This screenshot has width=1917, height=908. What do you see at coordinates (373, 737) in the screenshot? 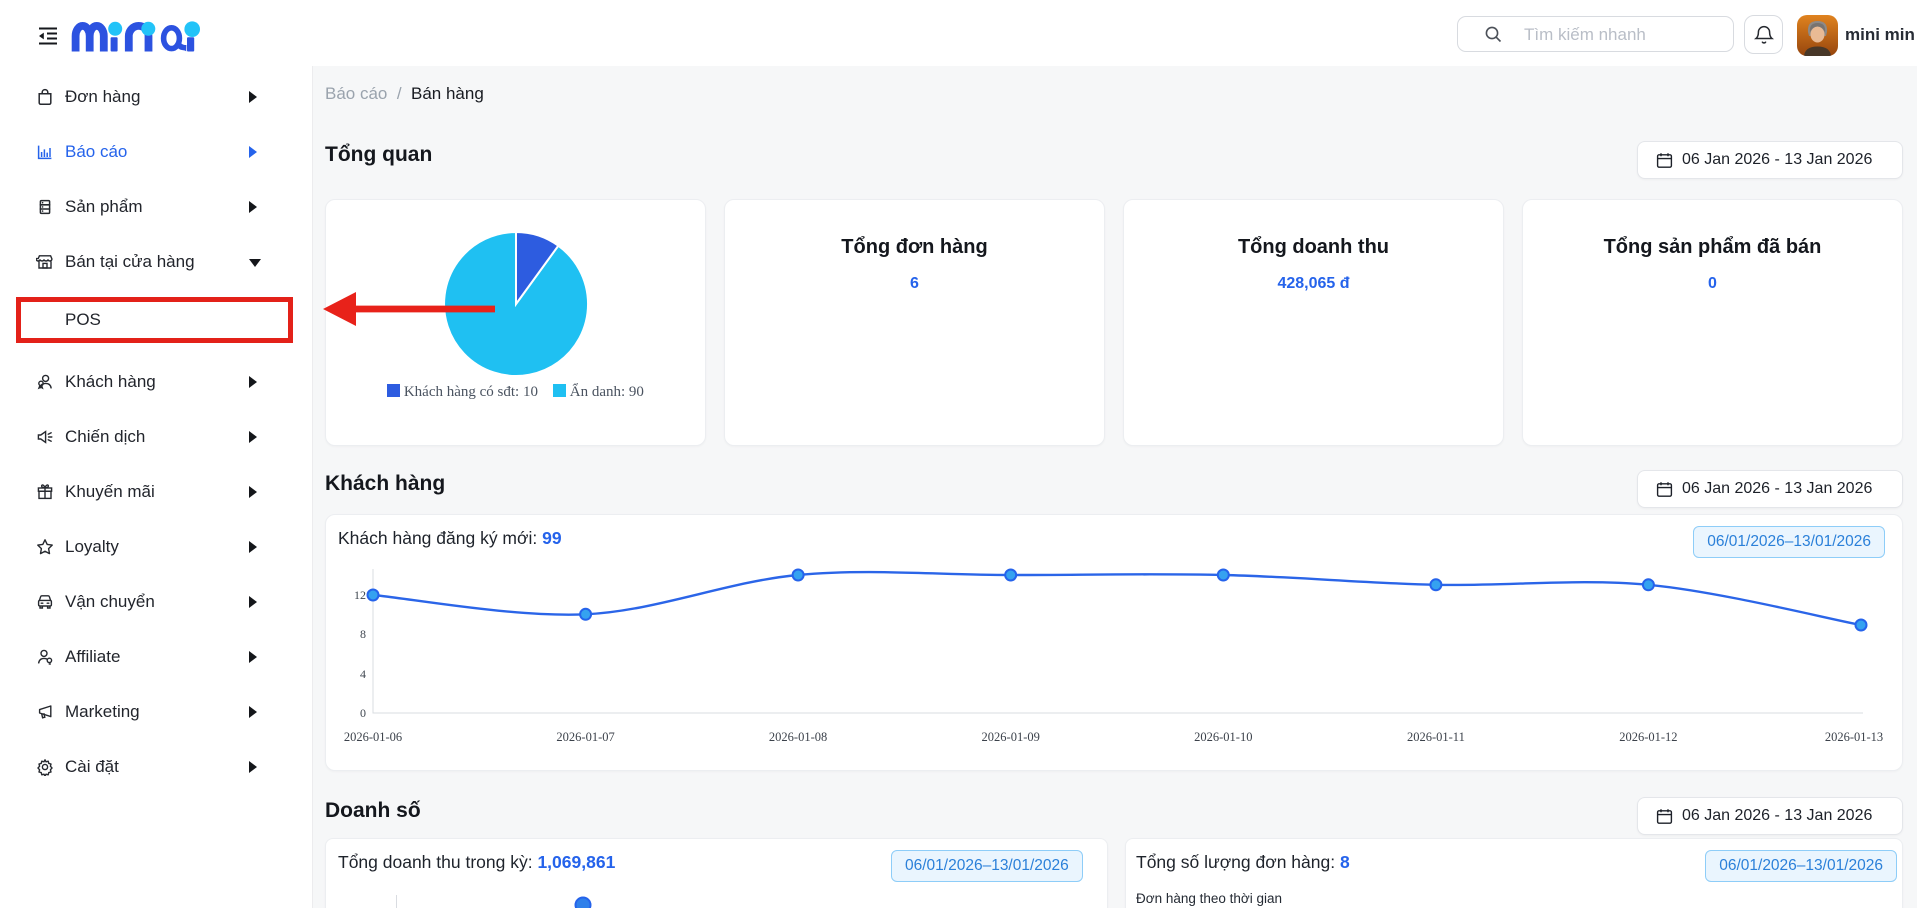
I see `svg-text: 2026-01-06` at bounding box center [373, 737].